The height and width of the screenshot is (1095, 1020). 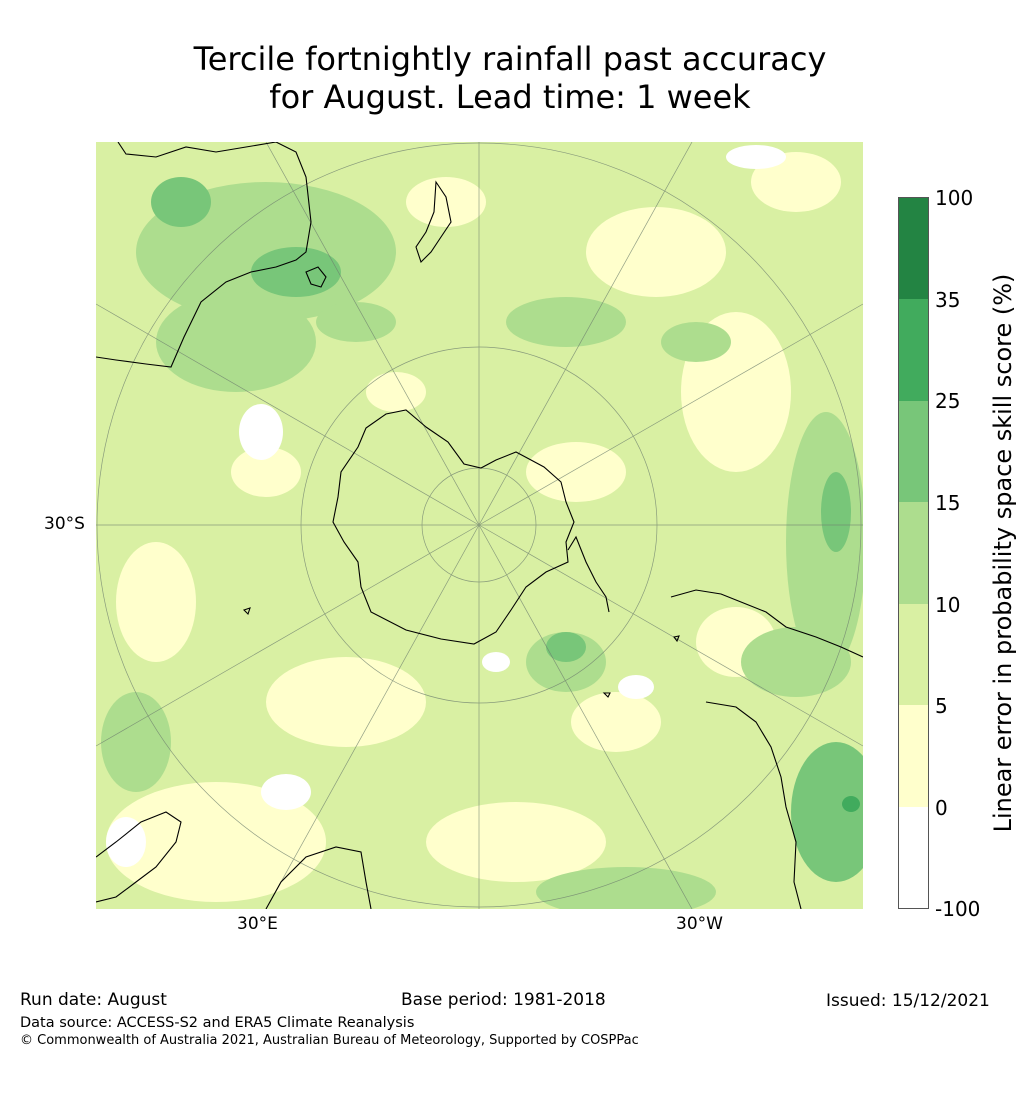 I want to click on skill-patches-very-high, so click(x=851, y=804).